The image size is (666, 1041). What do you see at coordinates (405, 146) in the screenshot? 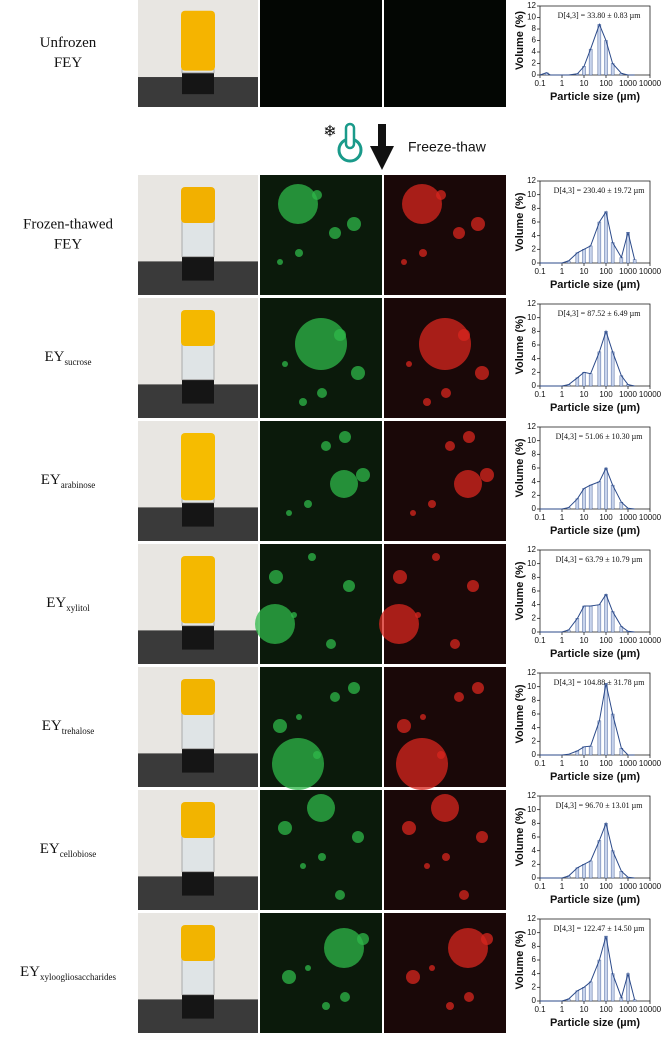
I see `transition: ❄ Freeze-thaw` at bounding box center [405, 146].